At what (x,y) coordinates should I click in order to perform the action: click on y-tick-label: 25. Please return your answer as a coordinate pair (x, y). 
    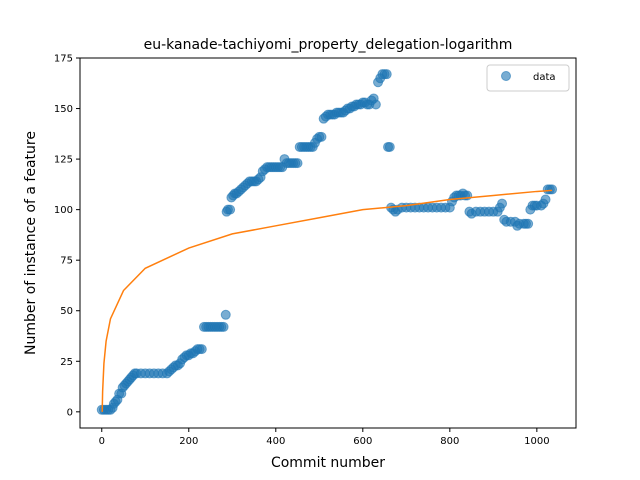
    Looking at the image, I should click on (66, 362).